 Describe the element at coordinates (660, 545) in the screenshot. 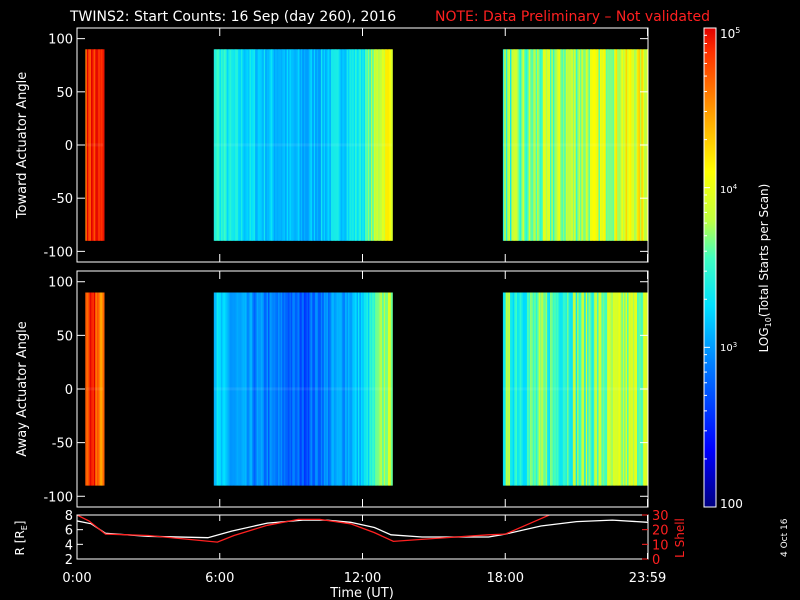

I see `y-tick-label: 10` at that location.